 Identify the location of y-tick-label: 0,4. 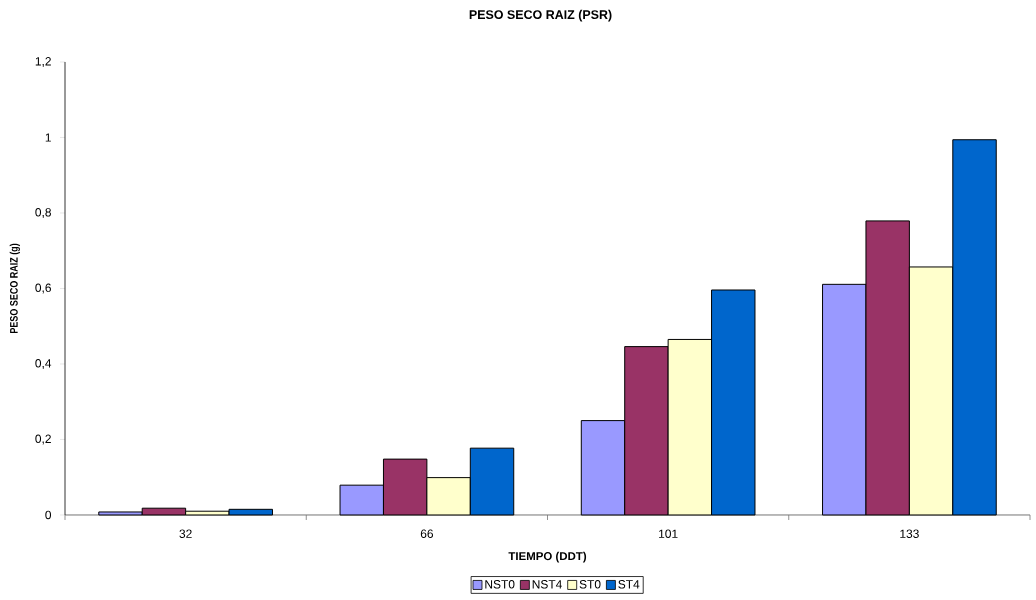
(43, 364).